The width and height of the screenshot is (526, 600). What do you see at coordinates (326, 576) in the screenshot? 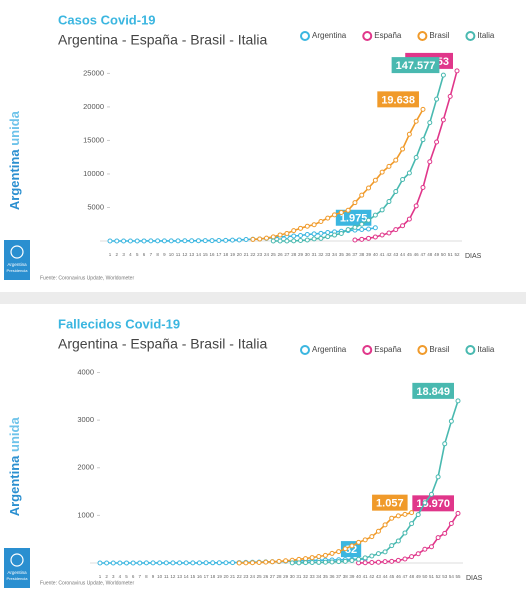
I see `x-tick-label: 35` at bounding box center [326, 576].